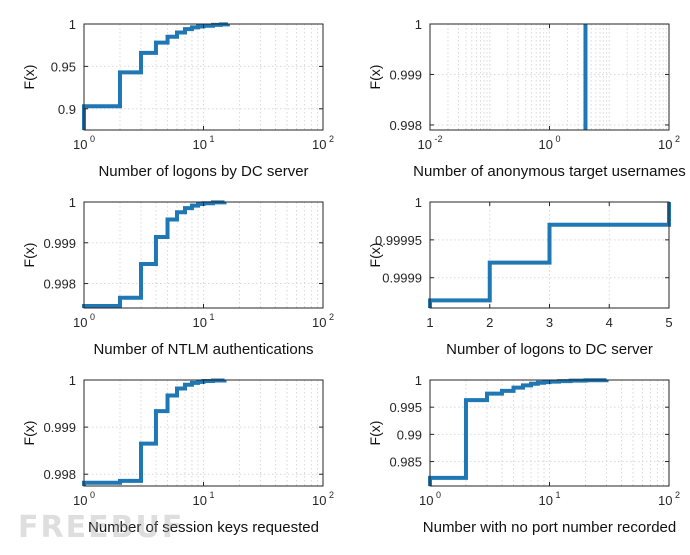 The image size is (690, 555). I want to click on x-tick-label: 4, so click(609, 322).